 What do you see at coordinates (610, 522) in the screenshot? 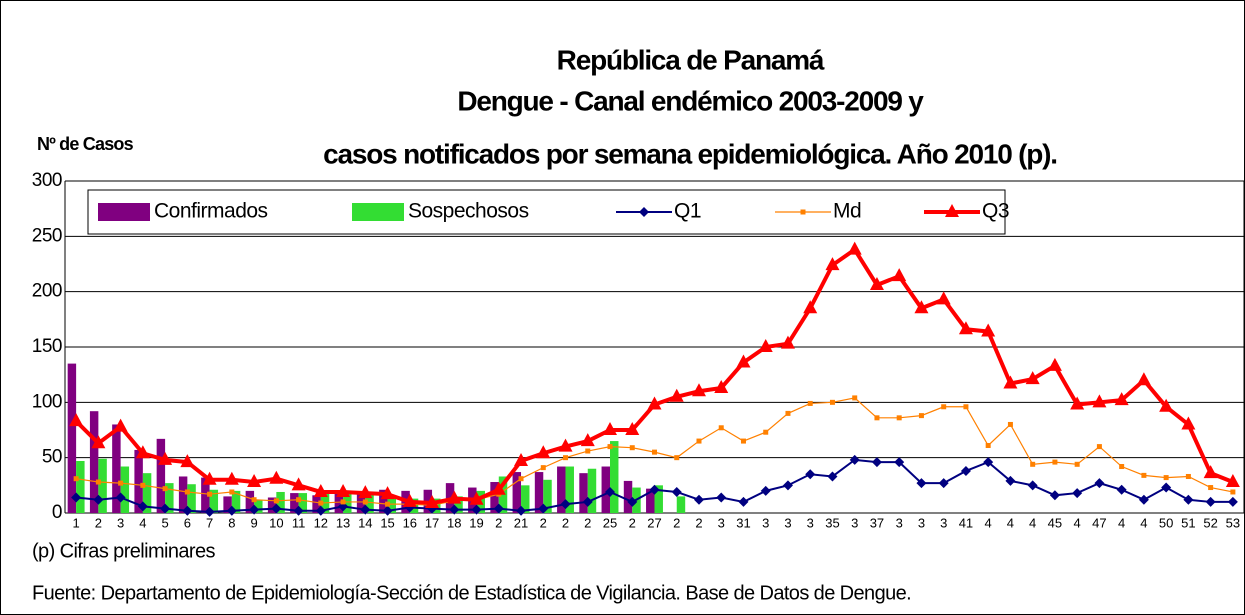
I see `x-tick-label: 25` at bounding box center [610, 522].